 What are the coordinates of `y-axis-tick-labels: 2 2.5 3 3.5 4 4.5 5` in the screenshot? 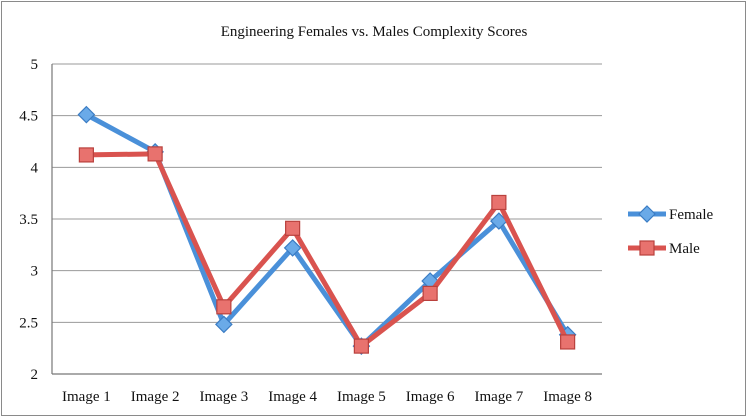 It's located at (28, 220).